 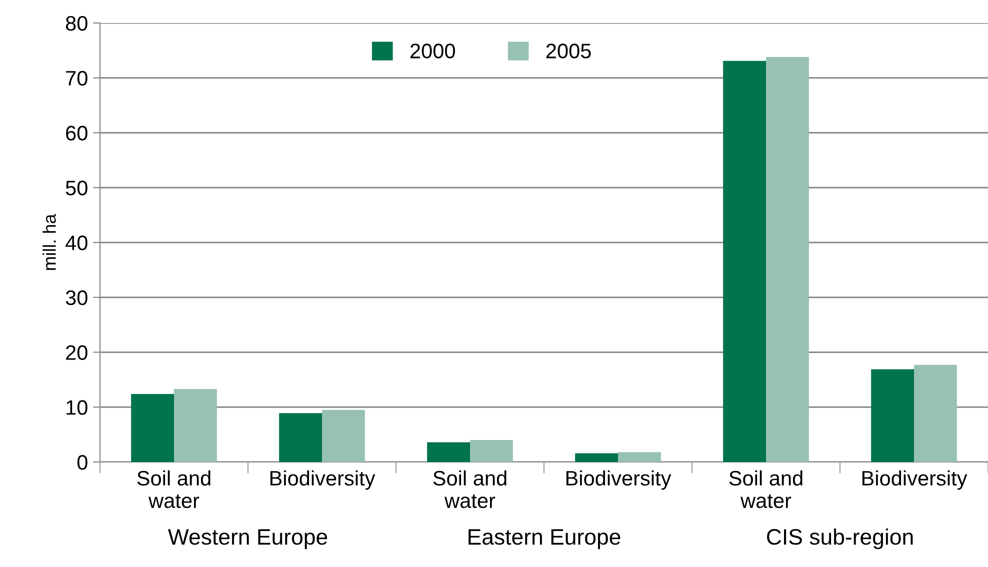 I want to click on y-tick-label: 80, so click(x=77, y=23).